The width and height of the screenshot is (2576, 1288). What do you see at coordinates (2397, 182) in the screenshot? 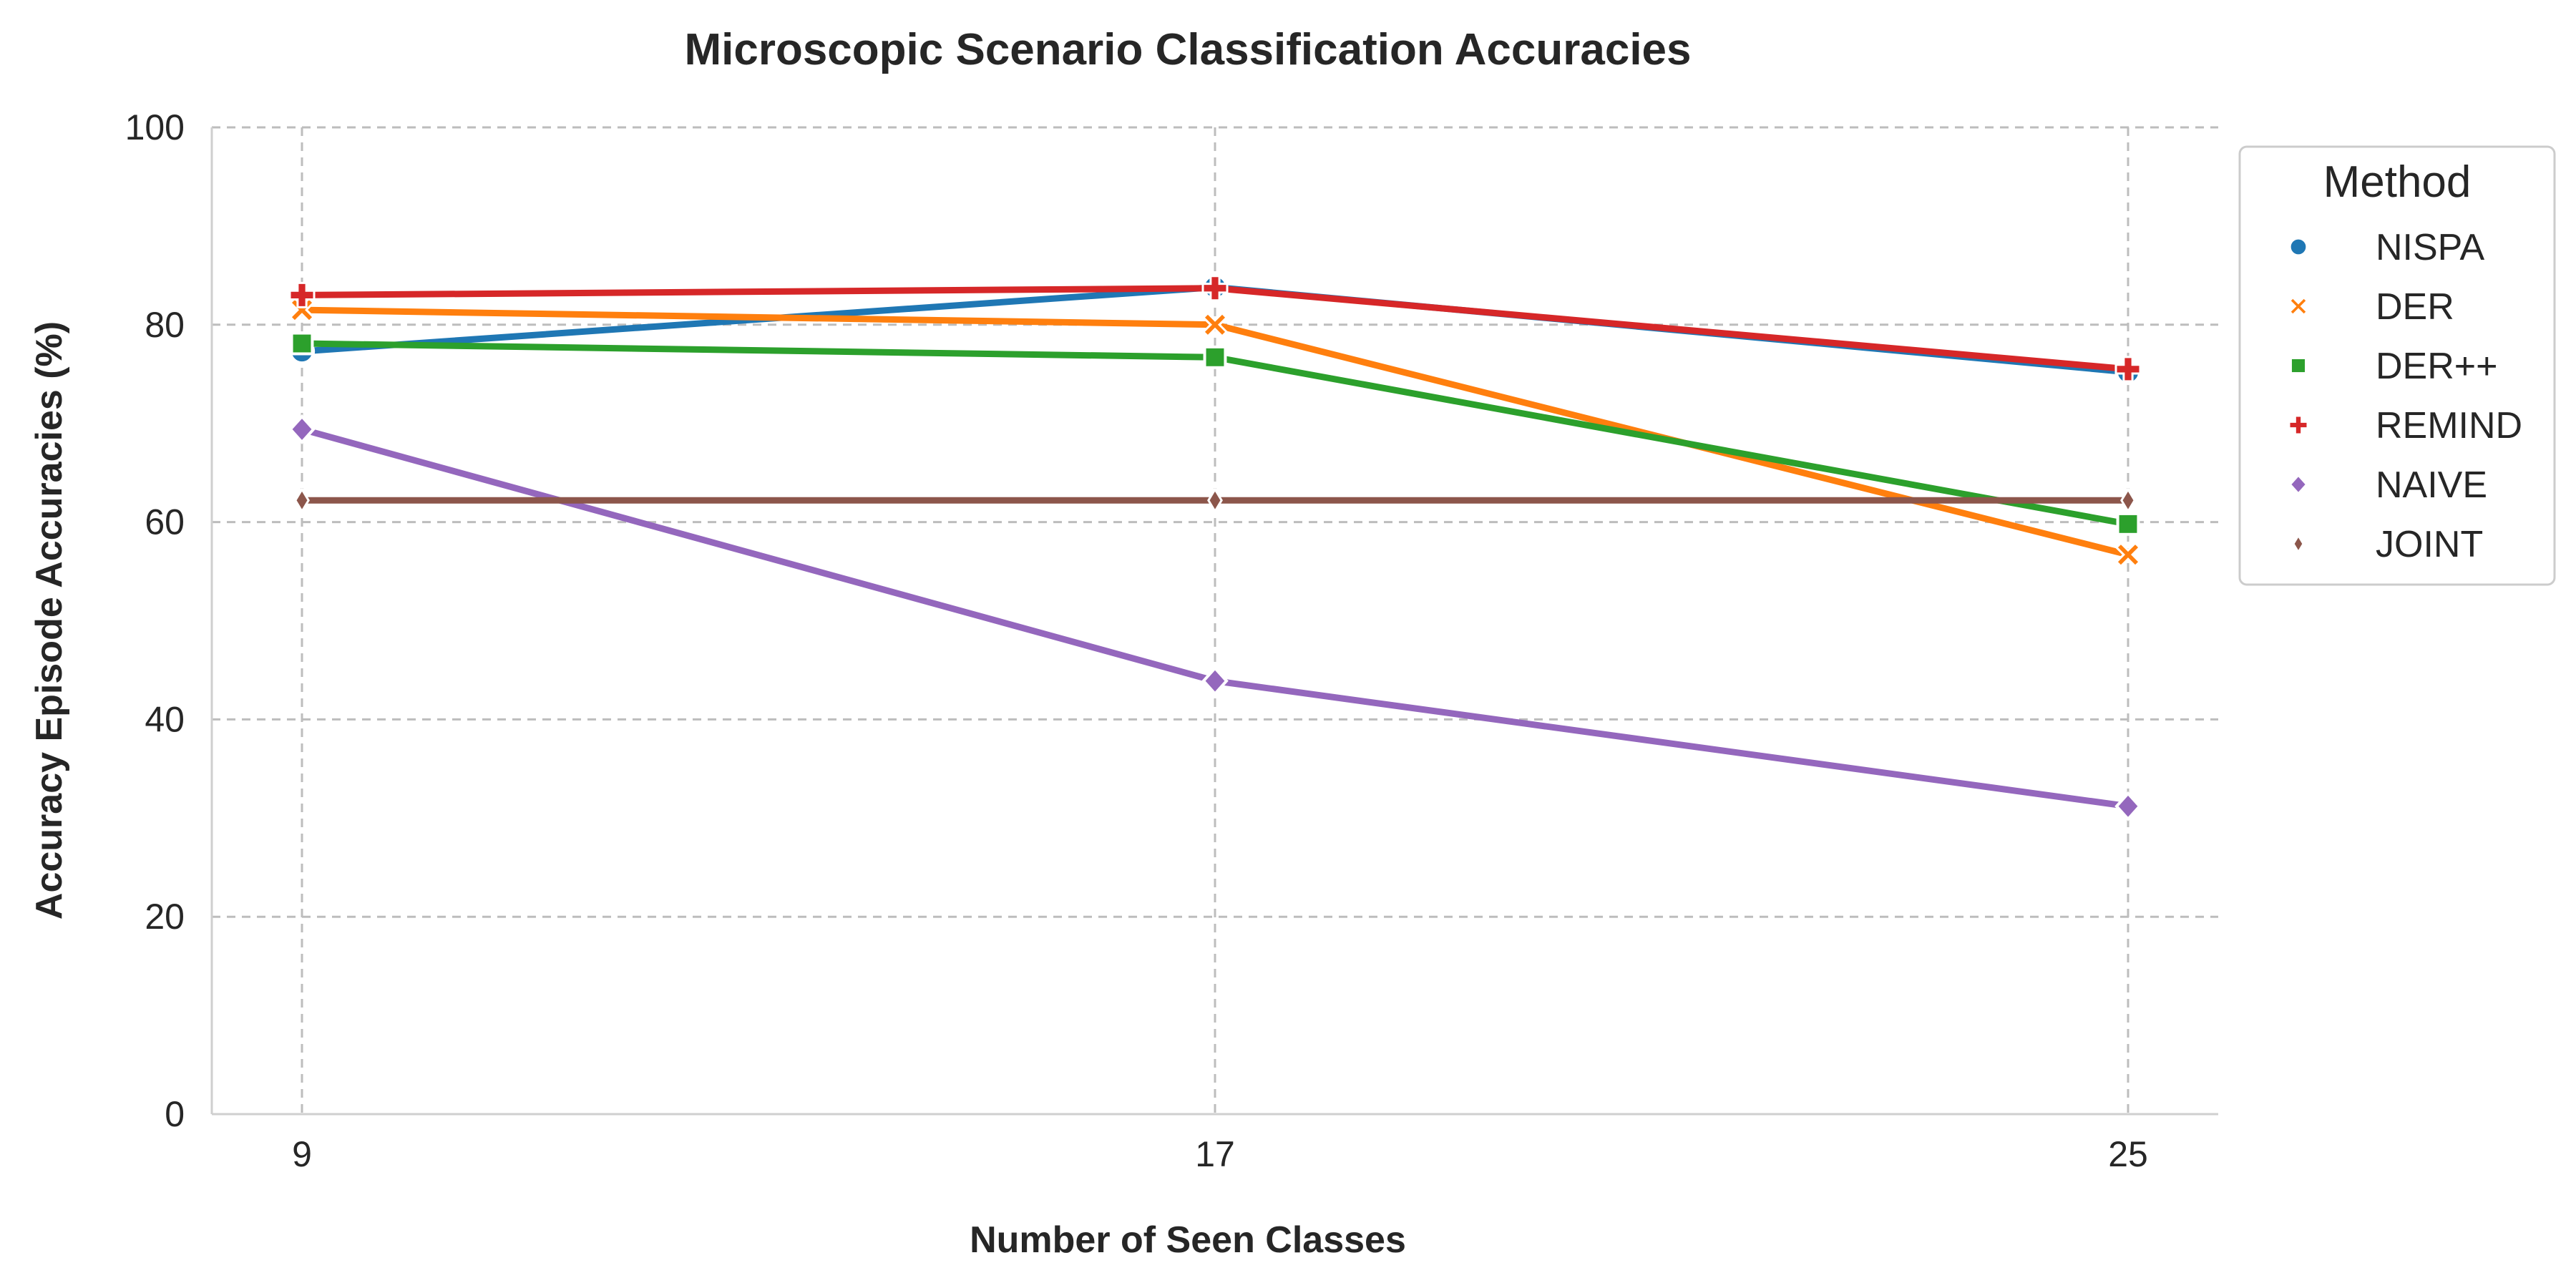
I see `legend-title: Method` at bounding box center [2397, 182].